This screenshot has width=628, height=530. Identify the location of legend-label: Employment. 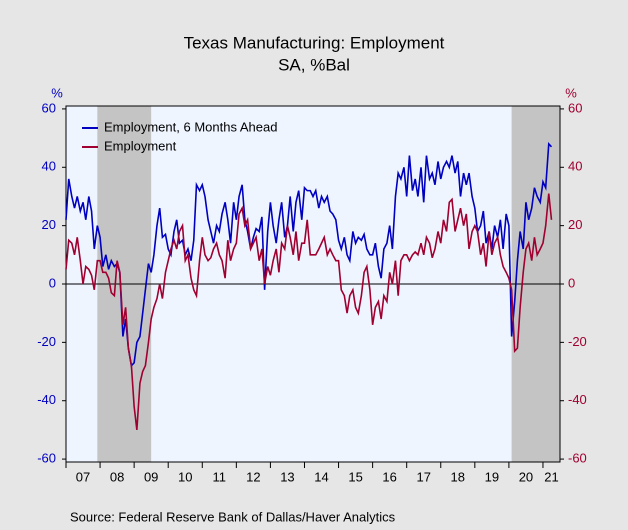
(140, 145).